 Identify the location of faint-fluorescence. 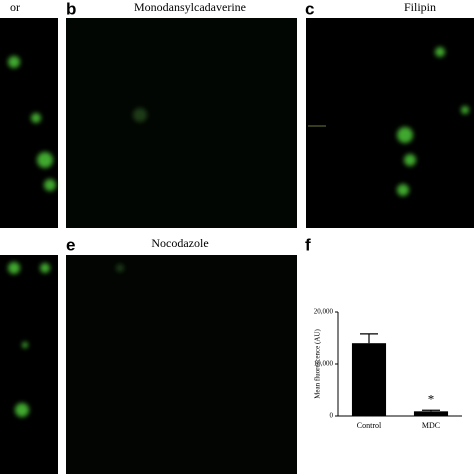
(131, 190).